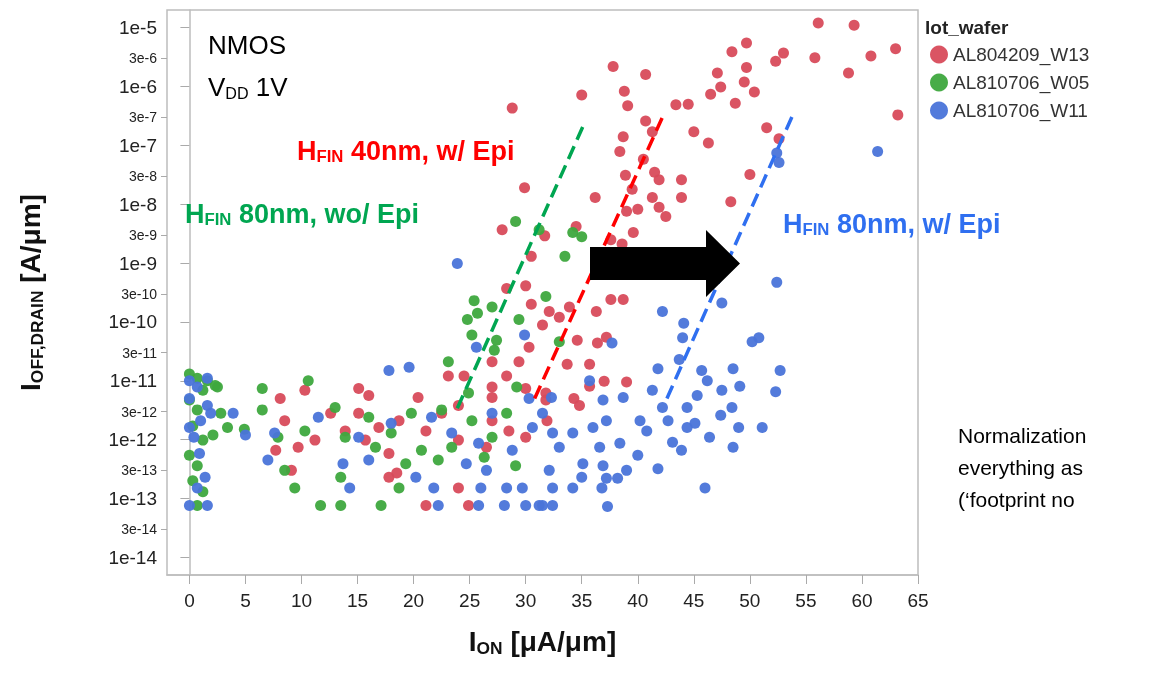  I want to click on x-tick-label: 35, so click(582, 600).